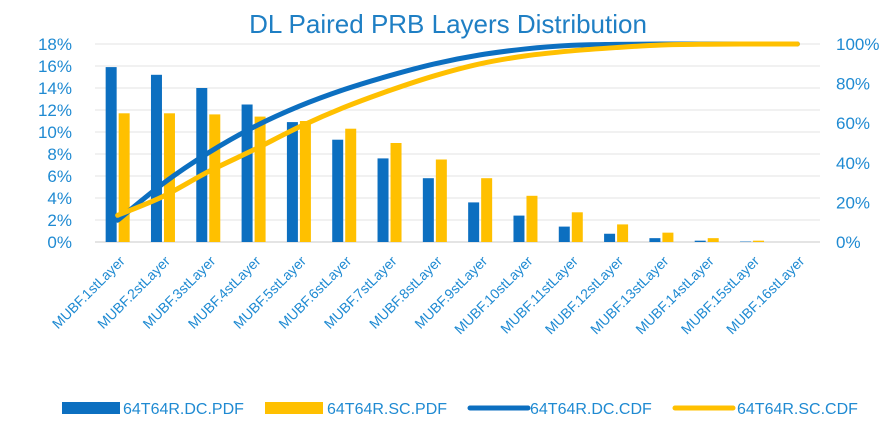  What do you see at coordinates (55, 88) in the screenshot?
I see `left-tick-label: 14%` at bounding box center [55, 88].